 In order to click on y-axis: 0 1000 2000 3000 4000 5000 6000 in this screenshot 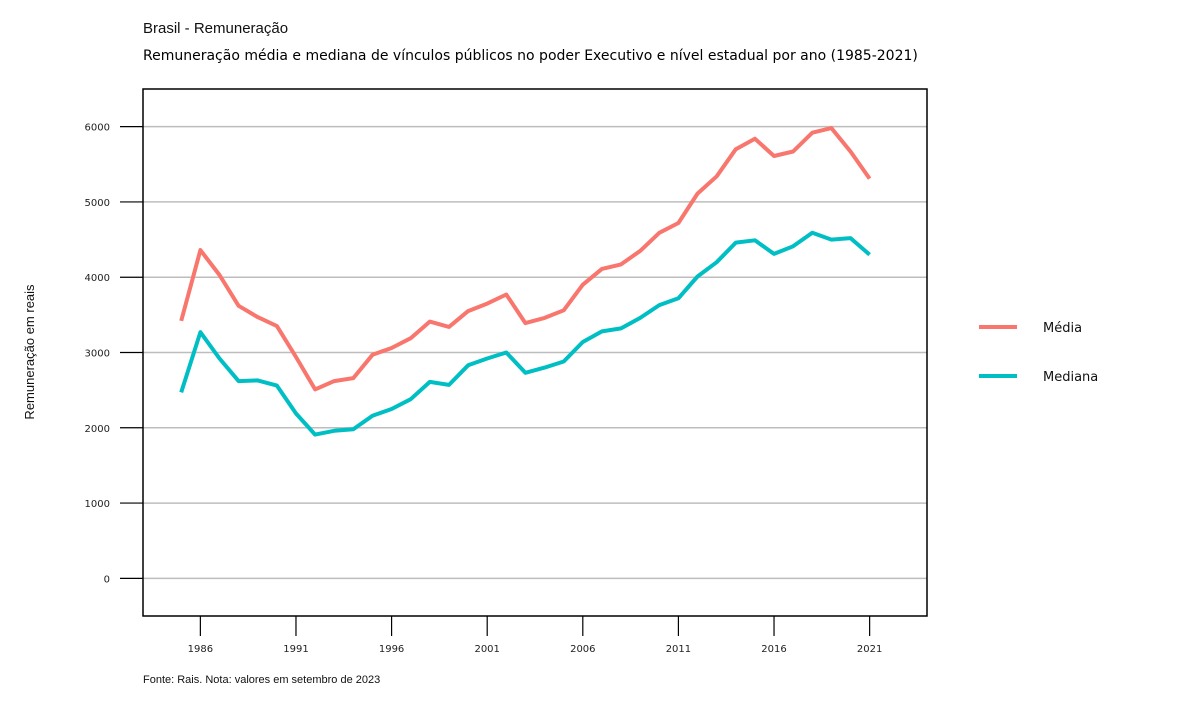, I will do `click(114, 354)`.